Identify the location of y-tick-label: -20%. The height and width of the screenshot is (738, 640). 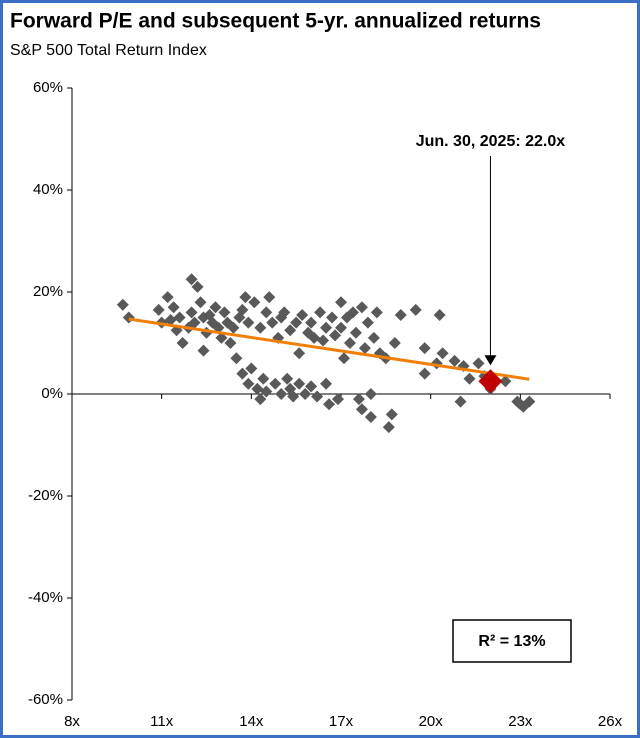
(45, 495).